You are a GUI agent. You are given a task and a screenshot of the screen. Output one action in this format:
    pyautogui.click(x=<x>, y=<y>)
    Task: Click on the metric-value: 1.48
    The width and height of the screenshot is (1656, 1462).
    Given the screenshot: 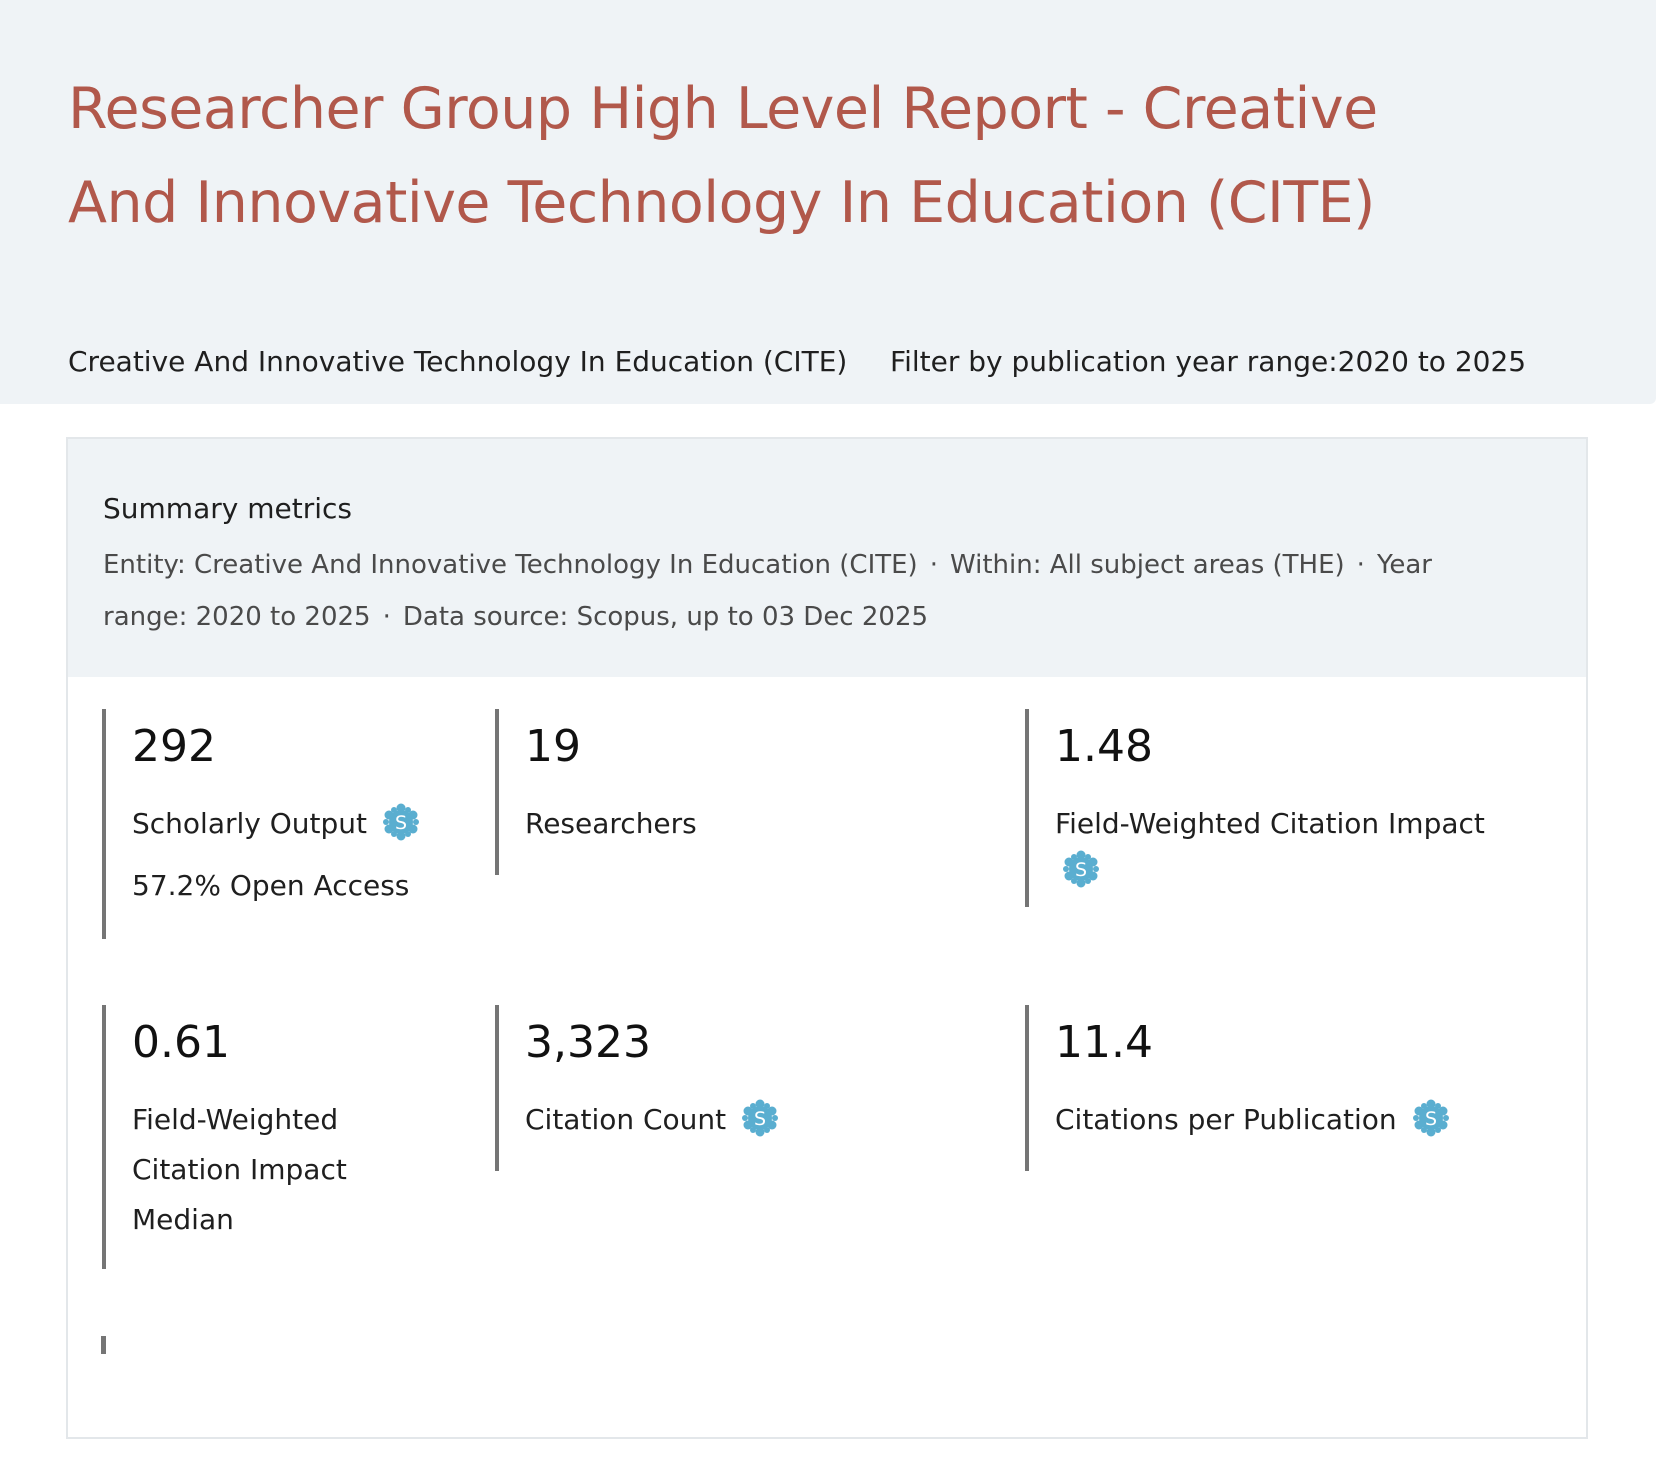 What is the action you would take?
    pyautogui.click(x=1104, y=746)
    